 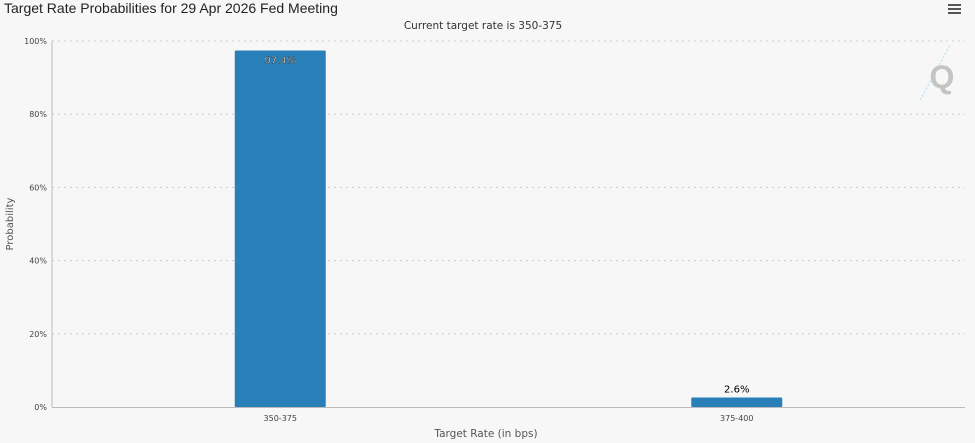 I want to click on y-tick-label: 60%, so click(x=38, y=187).